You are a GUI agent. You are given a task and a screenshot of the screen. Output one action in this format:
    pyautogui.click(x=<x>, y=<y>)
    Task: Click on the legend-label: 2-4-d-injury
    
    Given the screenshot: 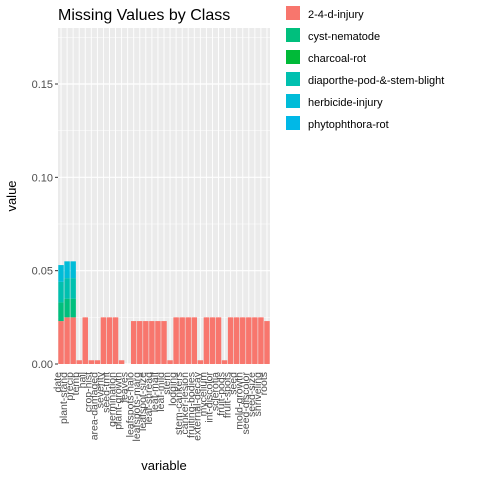 What is the action you would take?
    pyautogui.click(x=336, y=15)
    